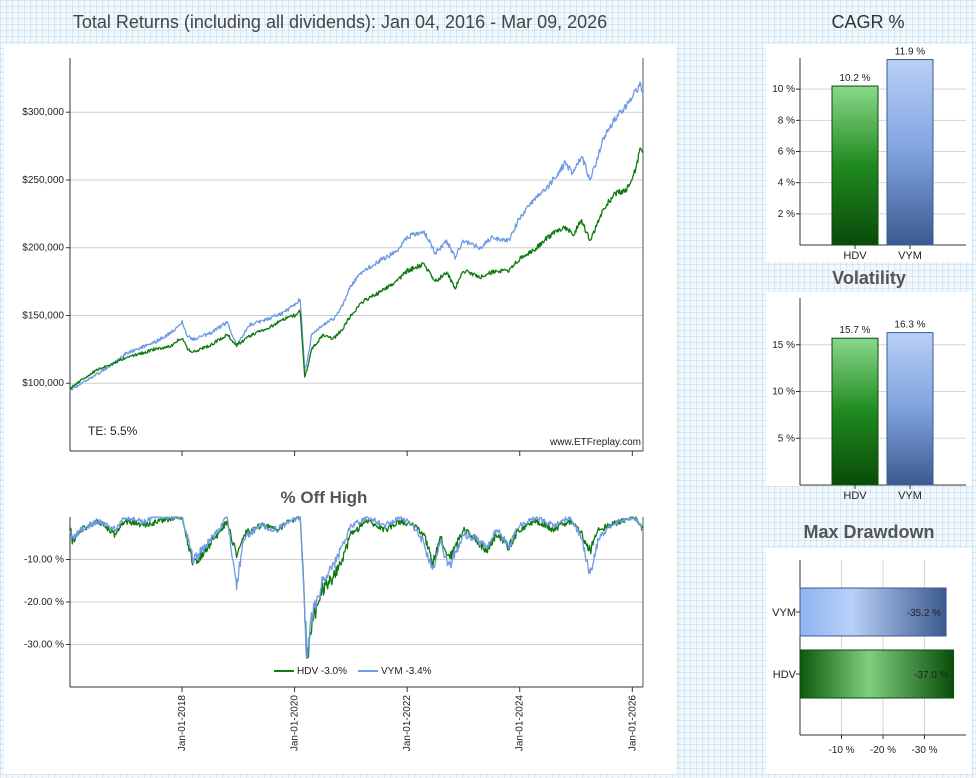  What do you see at coordinates (786, 214) in the screenshot?
I see `y-tick-label: 2 %` at bounding box center [786, 214].